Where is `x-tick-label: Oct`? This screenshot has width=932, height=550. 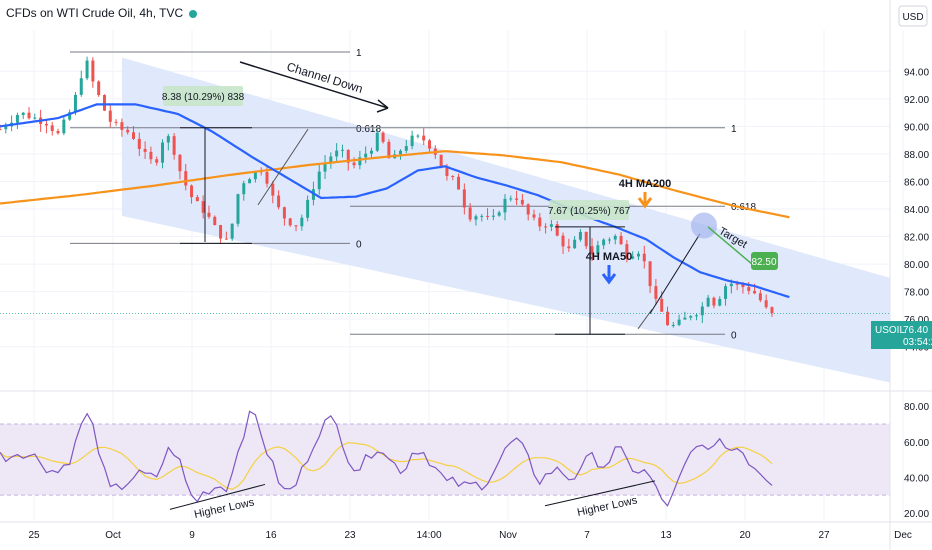 x-tick-label: Oct is located at coordinates (113, 535).